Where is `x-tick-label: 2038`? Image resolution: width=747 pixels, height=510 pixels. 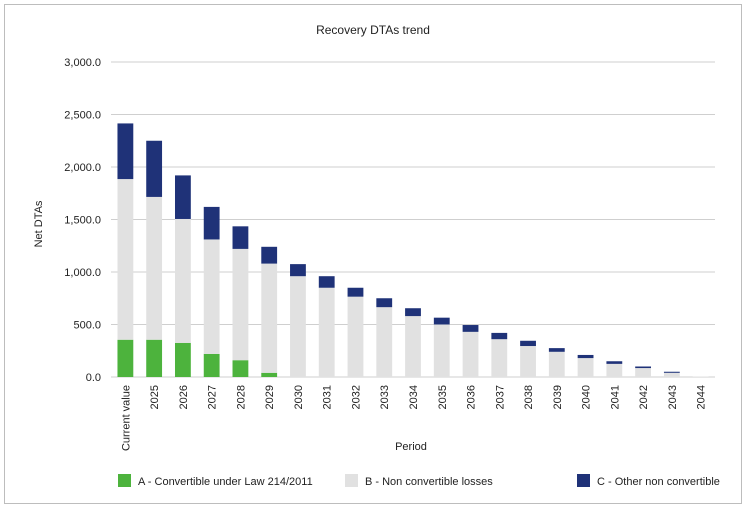 x-tick-label: 2038 is located at coordinates (529, 397).